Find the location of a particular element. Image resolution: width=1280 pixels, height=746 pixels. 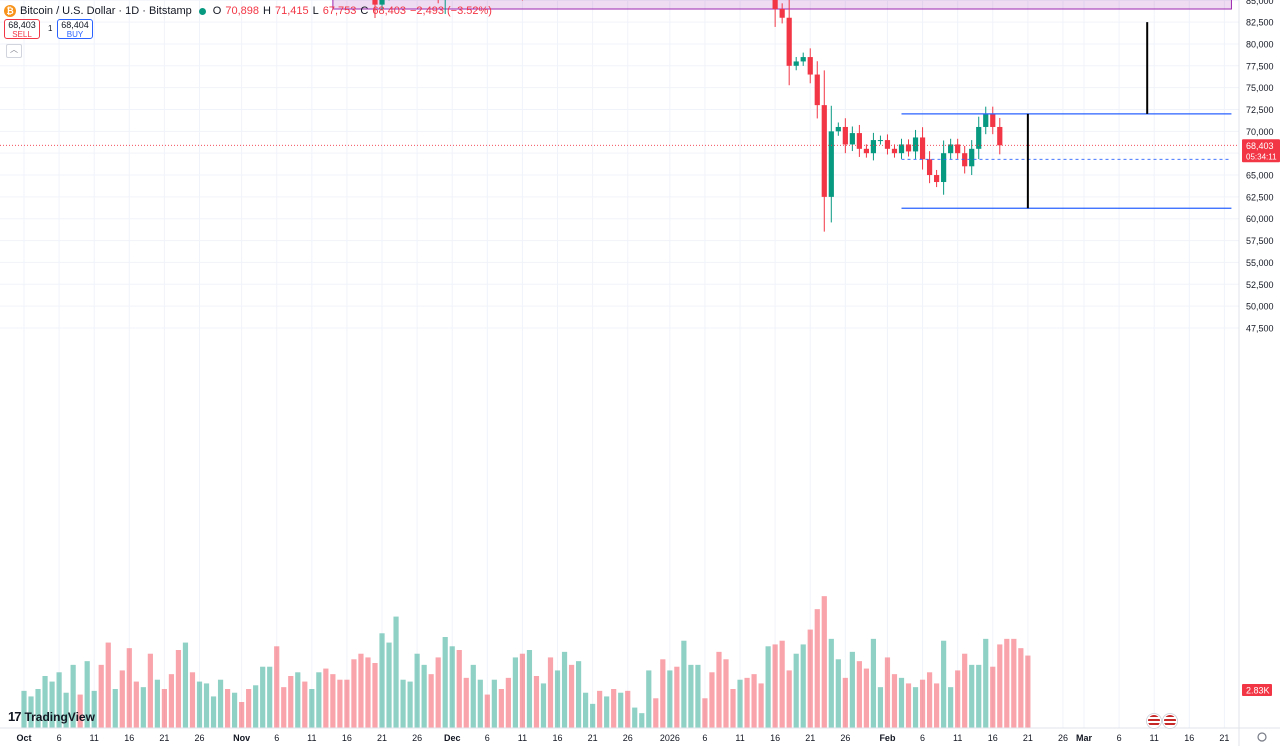

close-label: C is located at coordinates (364, 11).